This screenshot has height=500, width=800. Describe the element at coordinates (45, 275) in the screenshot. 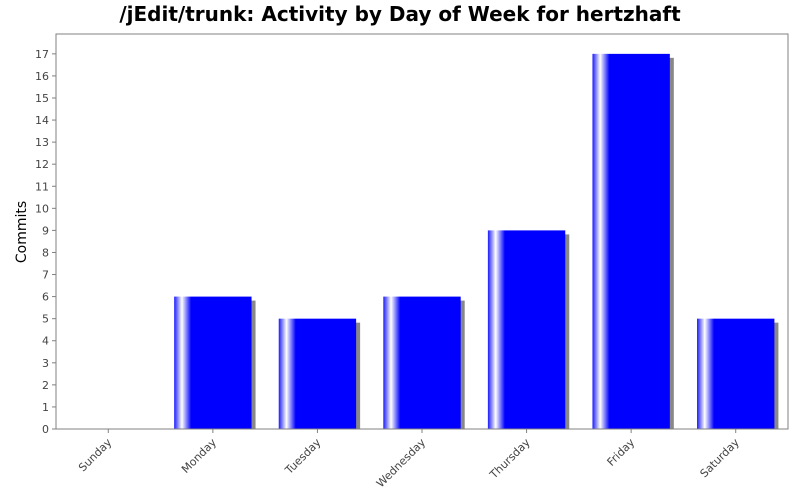

I see `y-tick-label: 7` at that location.